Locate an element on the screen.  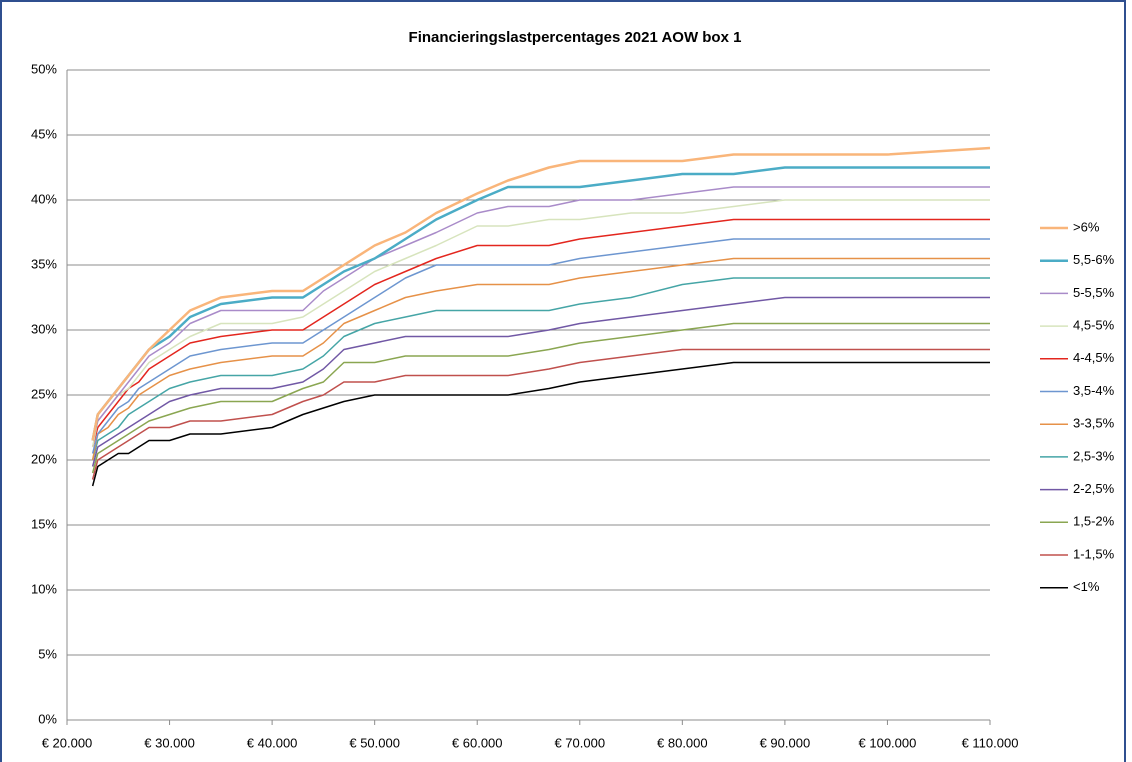
legend-label: 2-2,5% is located at coordinates (1094, 488).